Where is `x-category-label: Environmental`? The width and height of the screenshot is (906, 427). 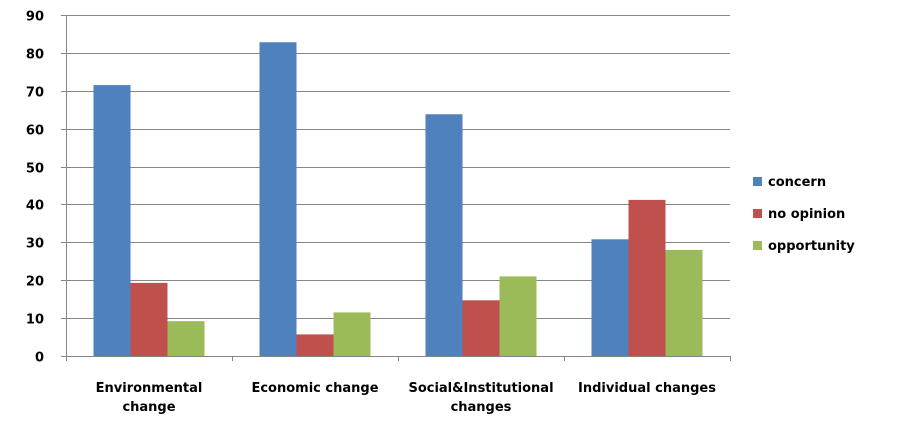 x-category-label: Environmental is located at coordinates (149, 388).